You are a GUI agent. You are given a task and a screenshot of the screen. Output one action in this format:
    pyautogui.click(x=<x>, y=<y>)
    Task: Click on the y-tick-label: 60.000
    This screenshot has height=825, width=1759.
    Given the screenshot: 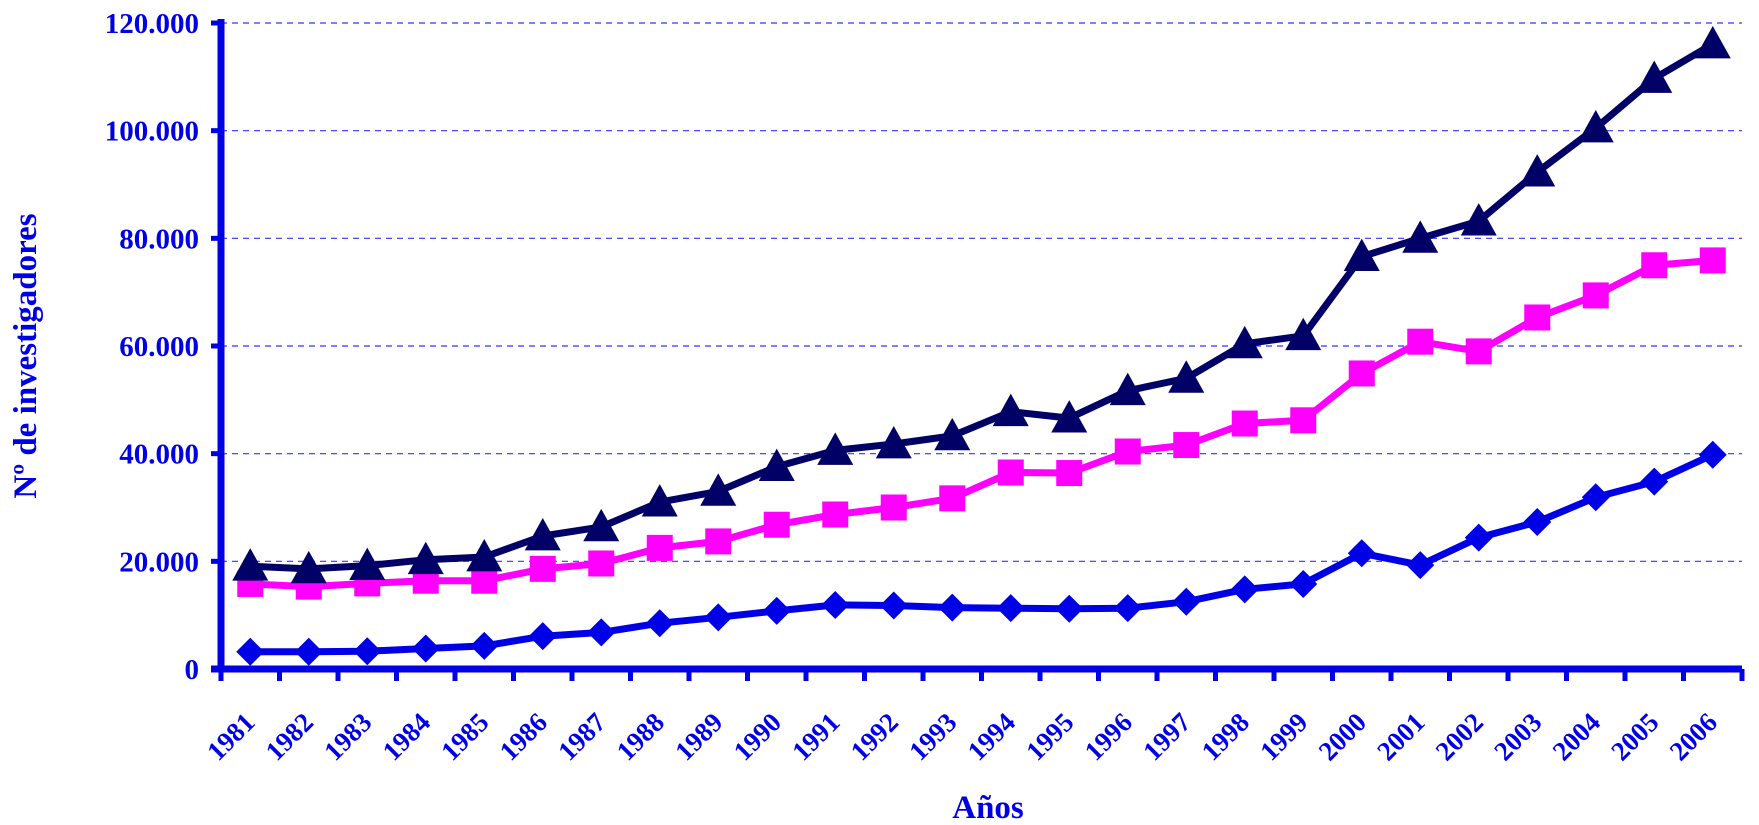 What is the action you would take?
    pyautogui.click(x=159, y=347)
    